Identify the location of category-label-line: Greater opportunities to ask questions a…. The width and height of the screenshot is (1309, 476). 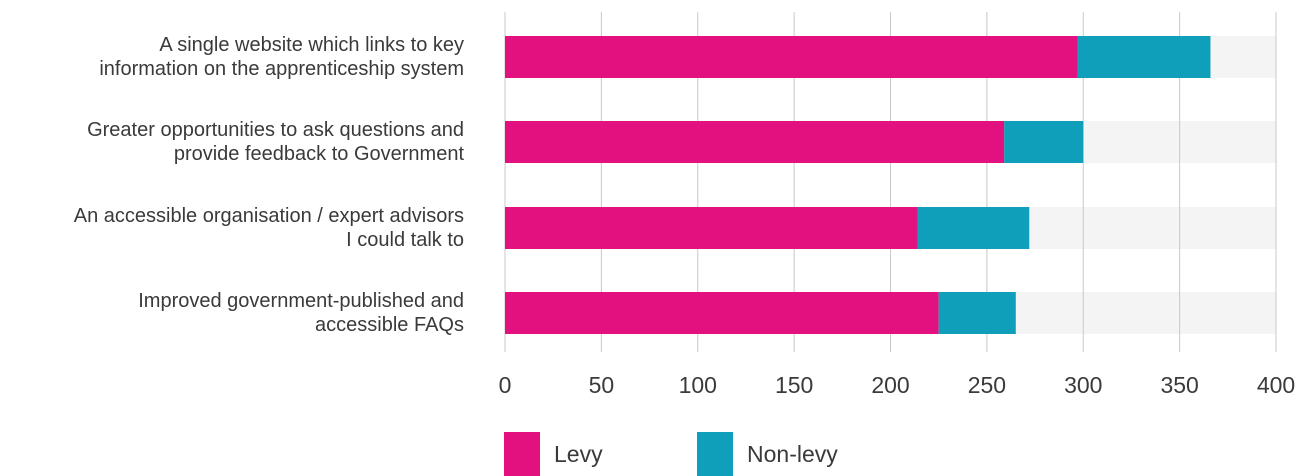
(275, 130).